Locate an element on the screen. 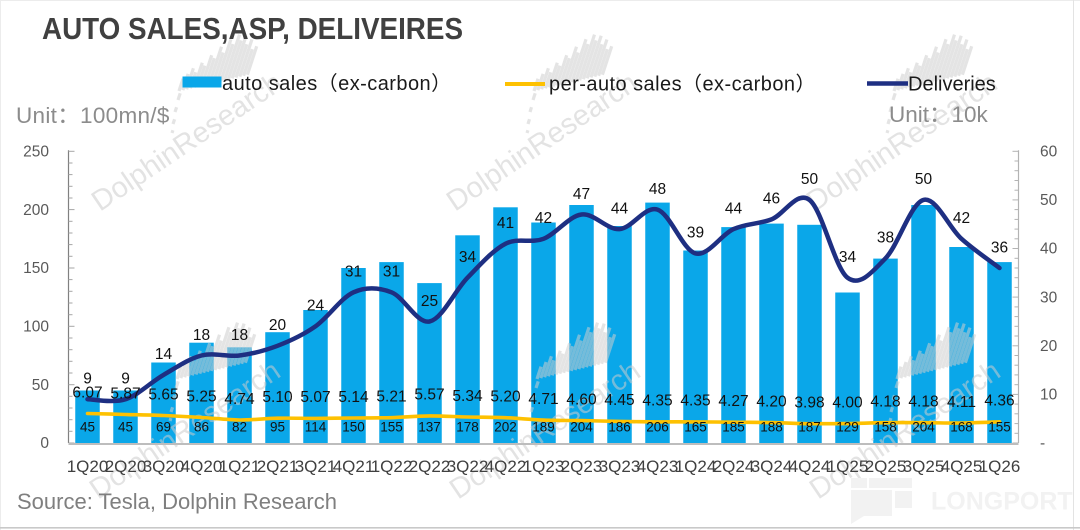 This screenshot has width=1080, height=530. svg-text: 2Q23 is located at coordinates (582, 466).